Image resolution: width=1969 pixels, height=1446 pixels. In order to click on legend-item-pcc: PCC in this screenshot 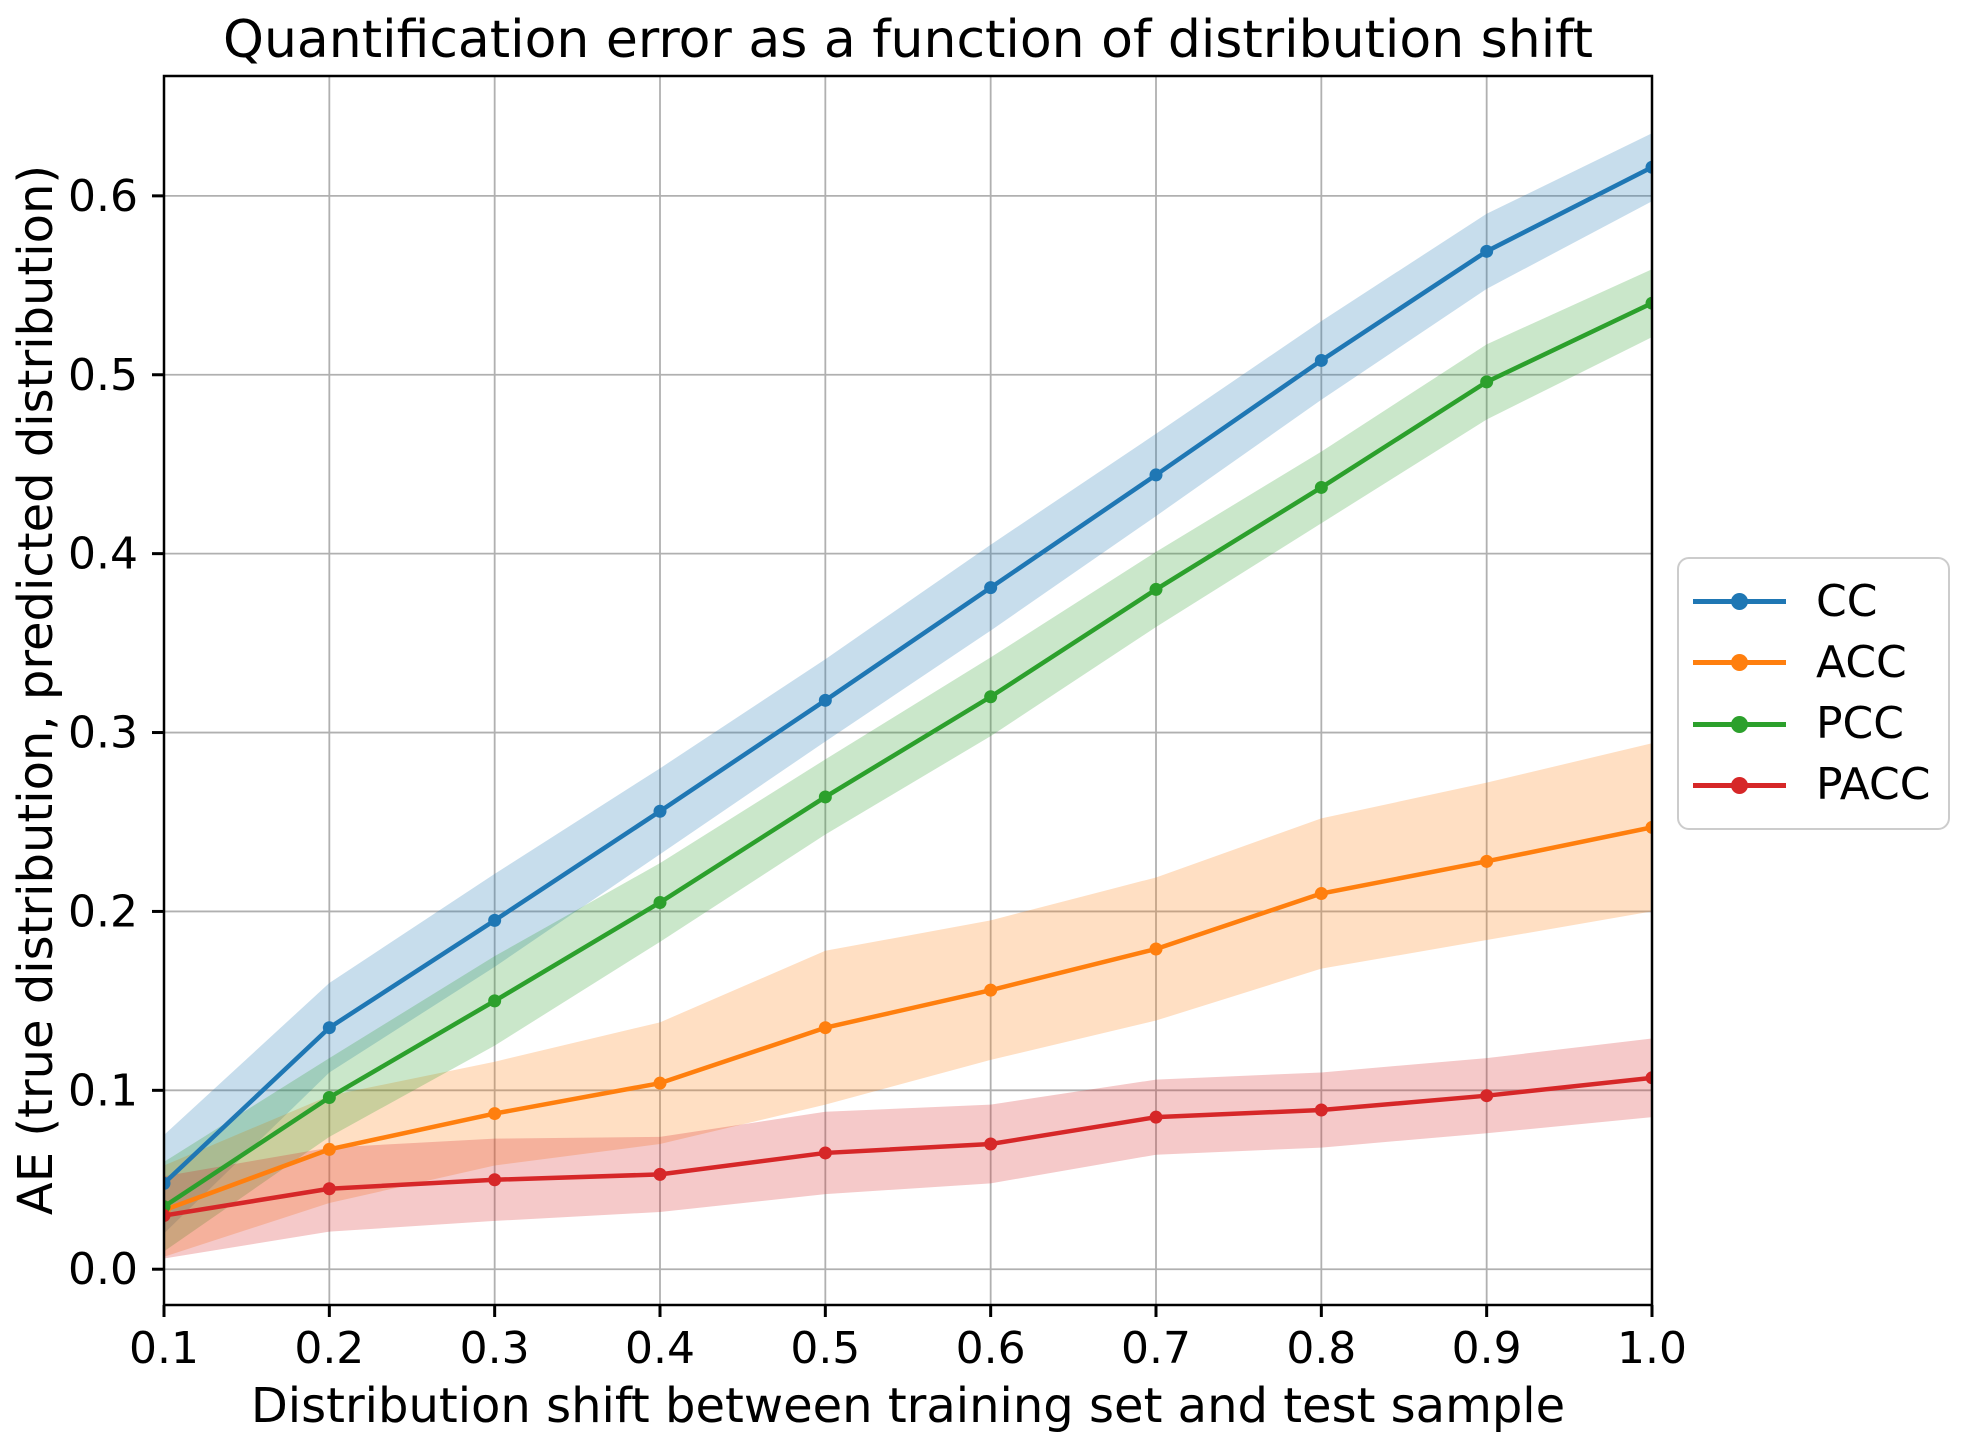, I will do `click(1813, 724)`.